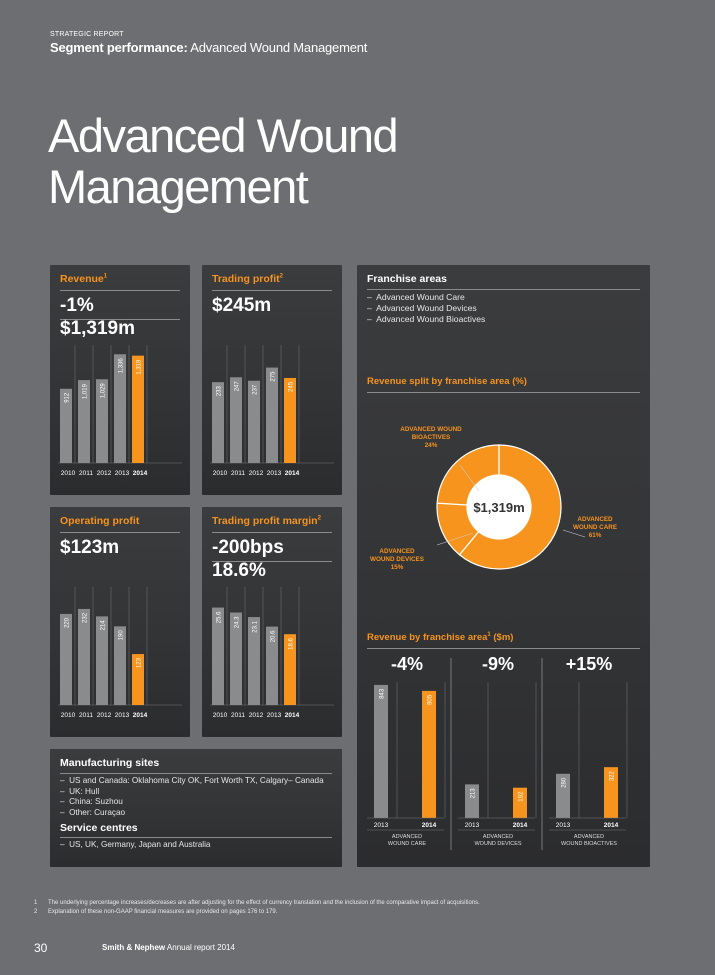 Image resolution: width=715 pixels, height=975 pixels. Describe the element at coordinates (122, 635) in the screenshot. I see `bar-value-label: 190` at that location.